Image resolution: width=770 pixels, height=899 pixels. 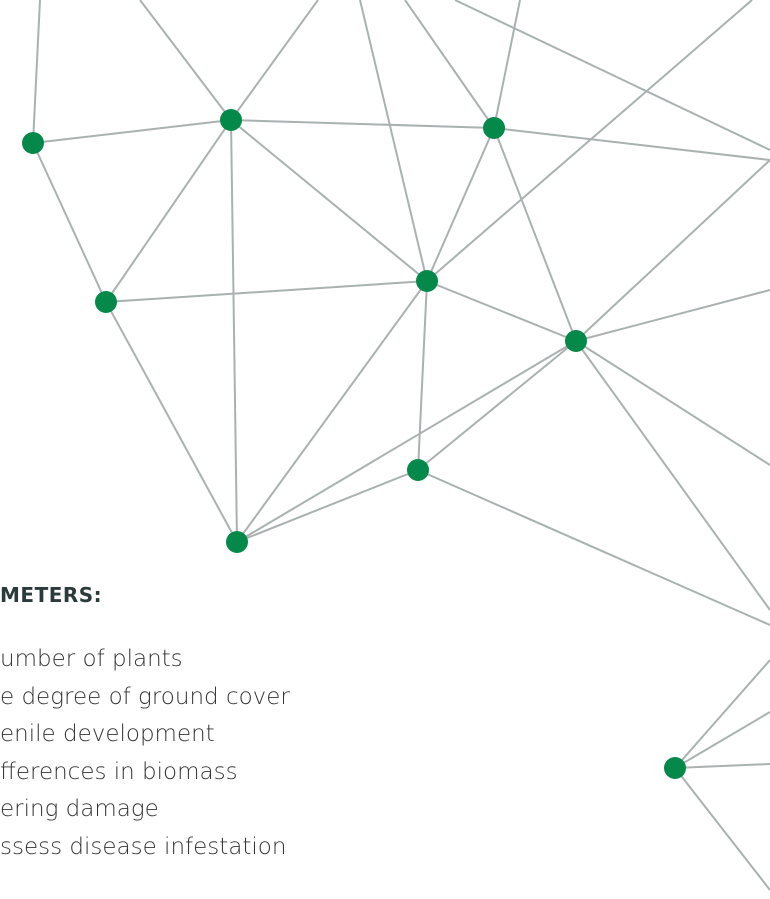 What do you see at coordinates (51, 595) in the screenshot?
I see `heading: METERS:` at bounding box center [51, 595].